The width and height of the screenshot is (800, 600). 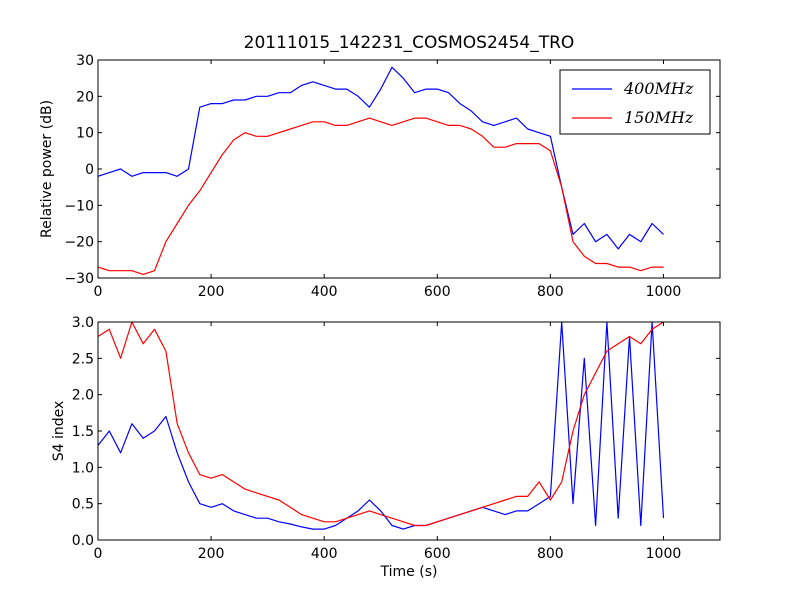 What do you see at coordinates (59, 431) in the screenshot?
I see `s4-y-axis-label: S4 index` at bounding box center [59, 431].